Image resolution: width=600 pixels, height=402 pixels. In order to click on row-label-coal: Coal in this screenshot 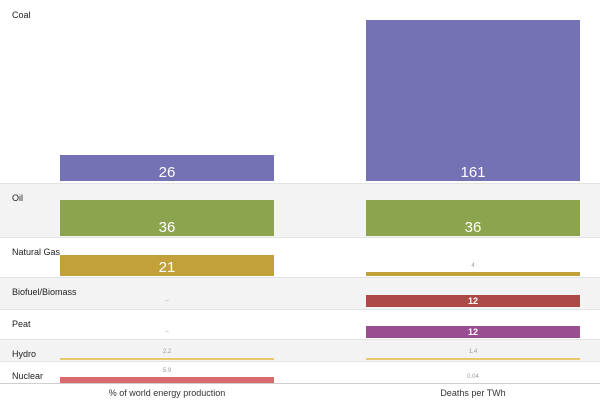, I will do `click(21, 15)`.